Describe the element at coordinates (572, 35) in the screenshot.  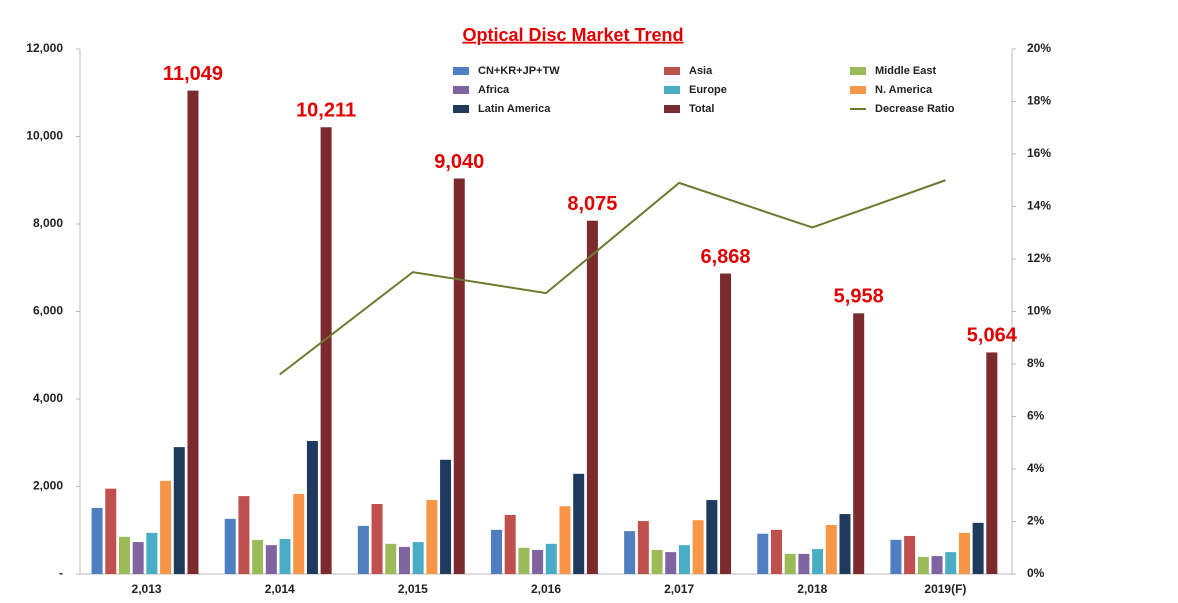
I see `chart-title: Optical Disc Market Trend` at that location.